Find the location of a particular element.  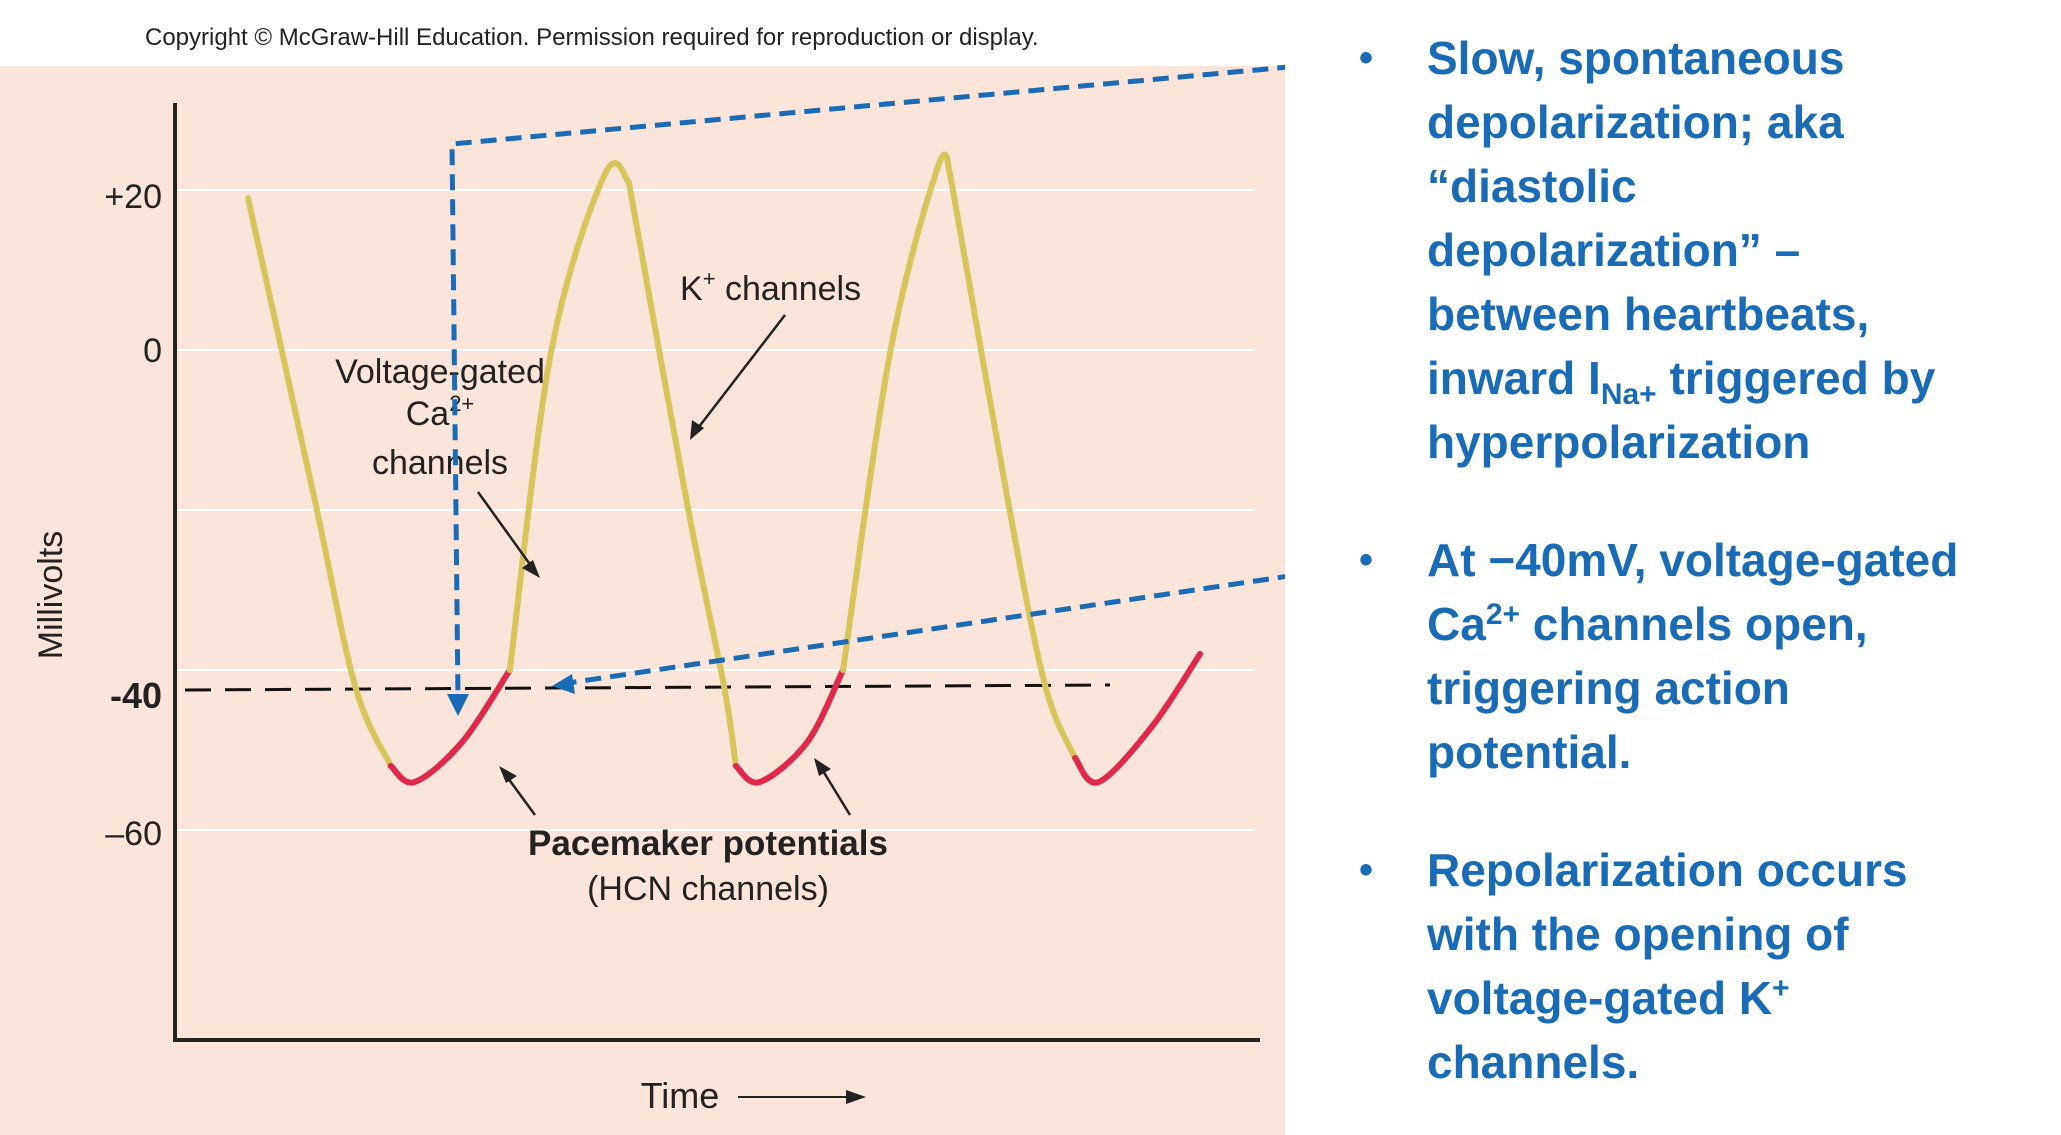

k-channels-label: K+ channels is located at coordinates (770, 287).